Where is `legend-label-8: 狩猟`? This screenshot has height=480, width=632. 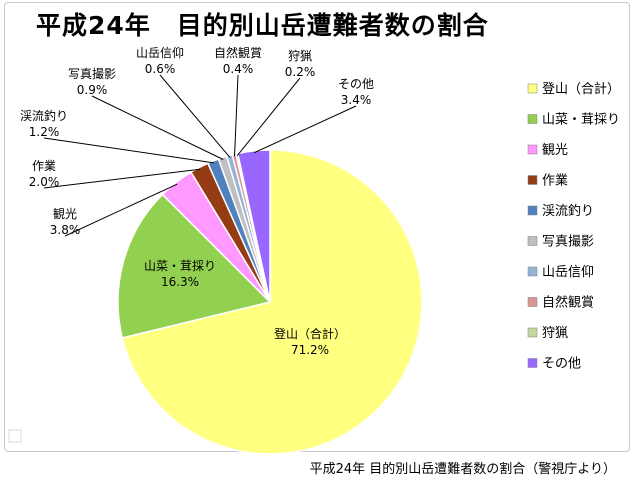 legend-label-8: 狩猟 is located at coordinates (555, 333).